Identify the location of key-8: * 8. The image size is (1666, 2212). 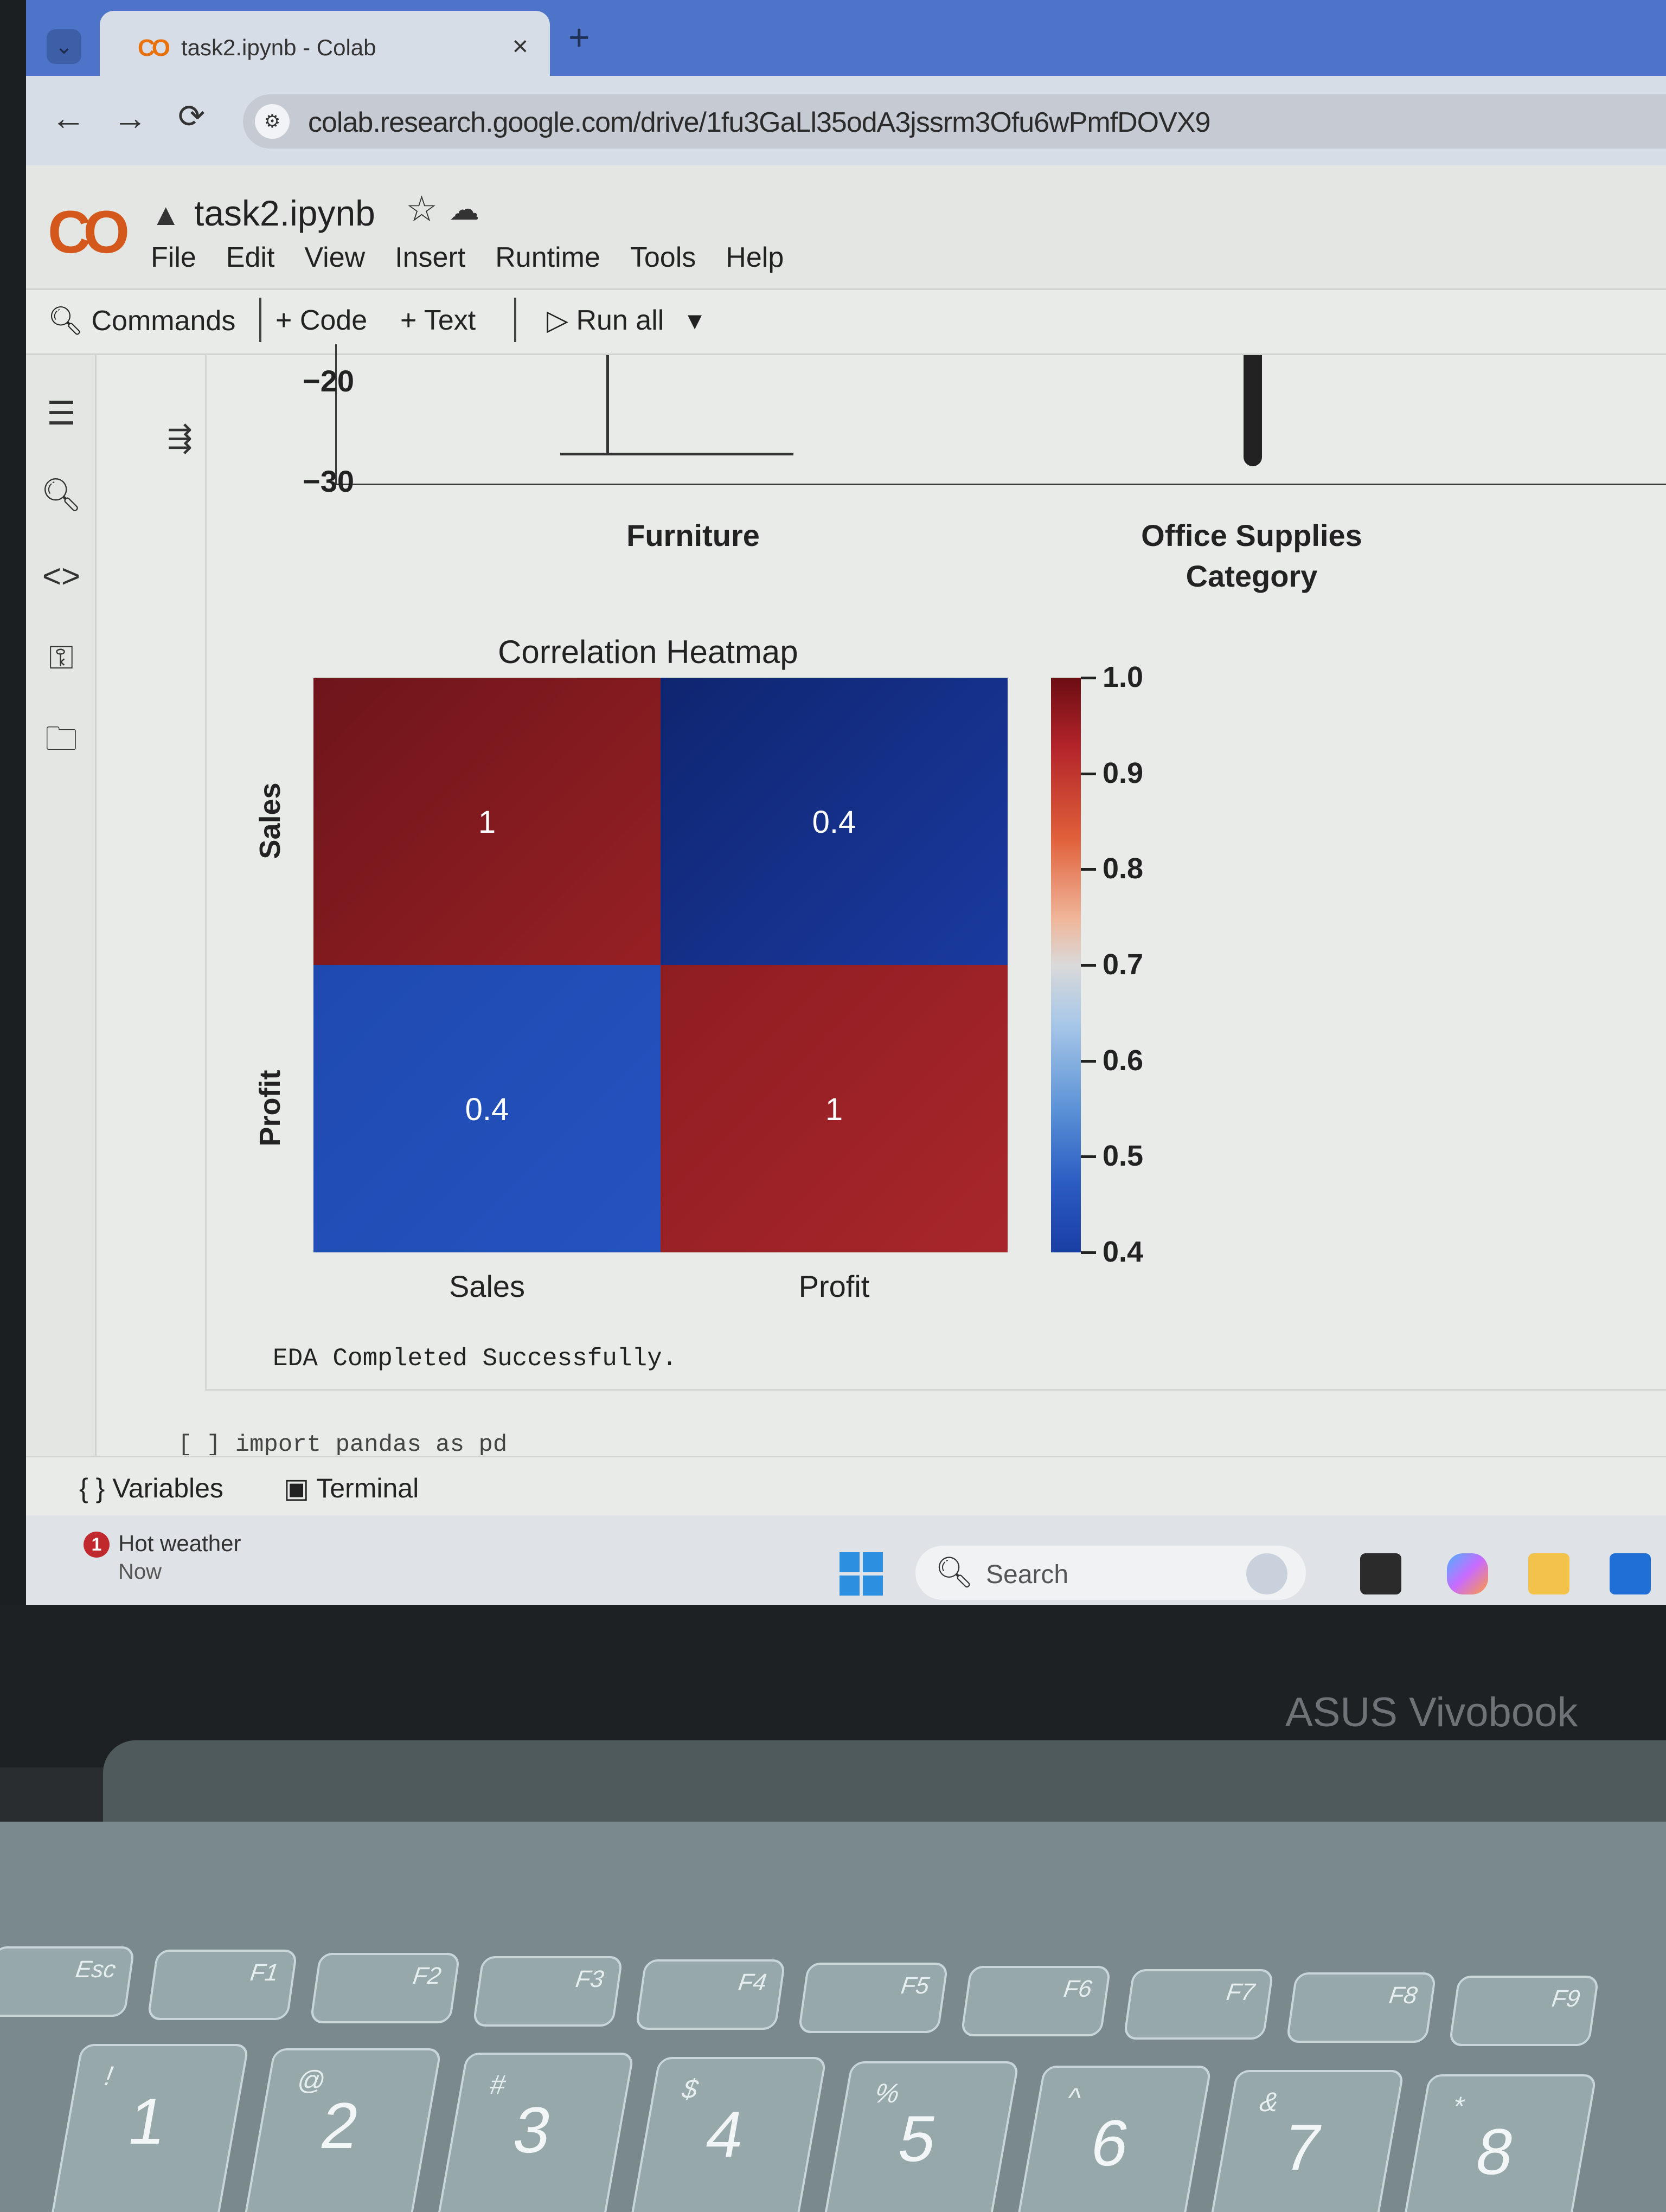
(1497, 2143).